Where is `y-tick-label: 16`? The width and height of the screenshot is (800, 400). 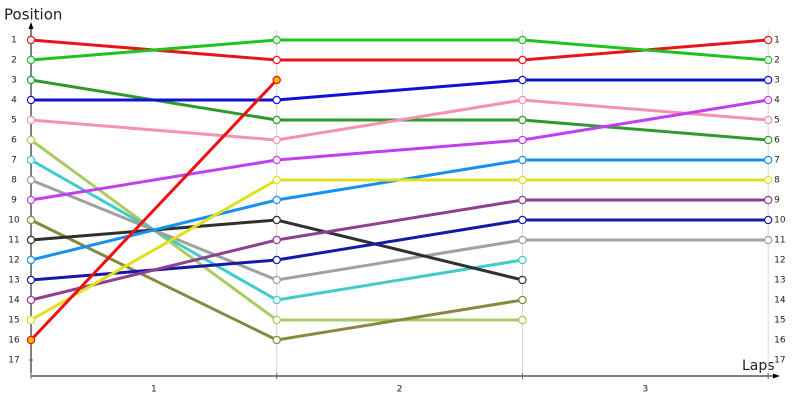
y-tick-label: 16 is located at coordinates (14, 341).